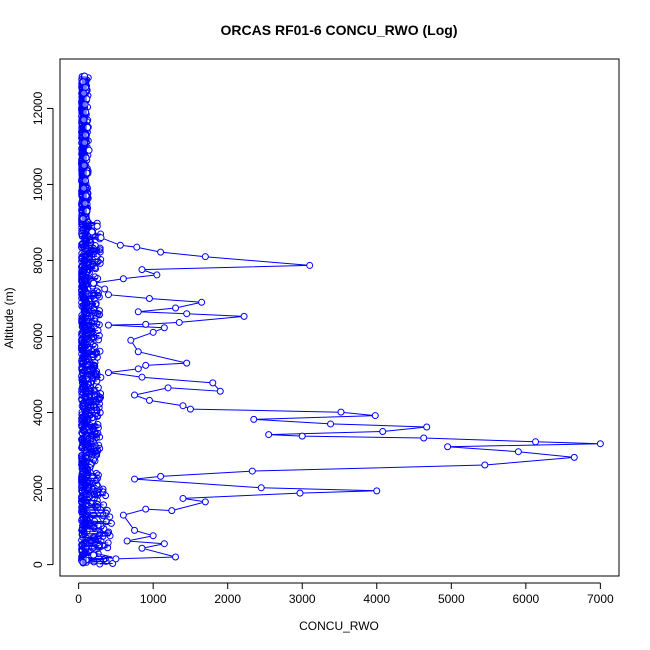 This screenshot has width=650, height=650. I want to click on x-axis-label: CONCU_RWO, so click(339, 626).